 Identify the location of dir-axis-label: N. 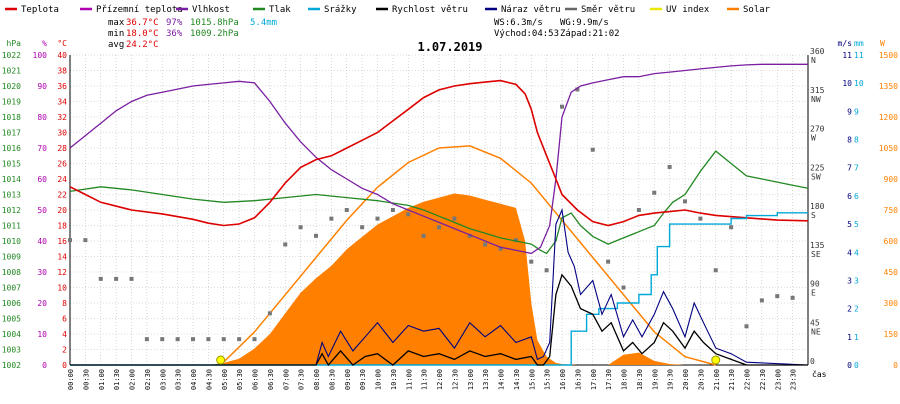
(813, 60).